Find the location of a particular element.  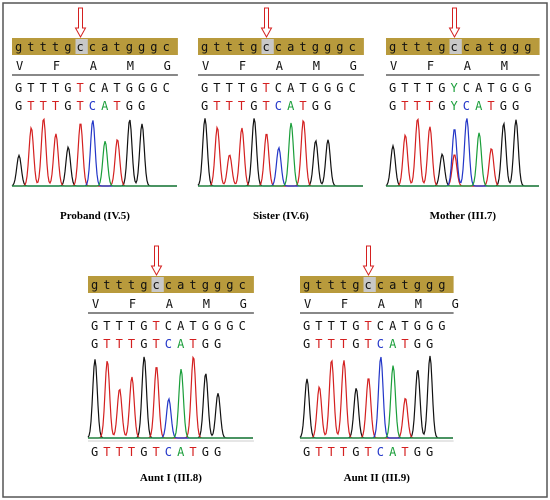

caption: Aunt II (III.9) is located at coordinates (377, 478).